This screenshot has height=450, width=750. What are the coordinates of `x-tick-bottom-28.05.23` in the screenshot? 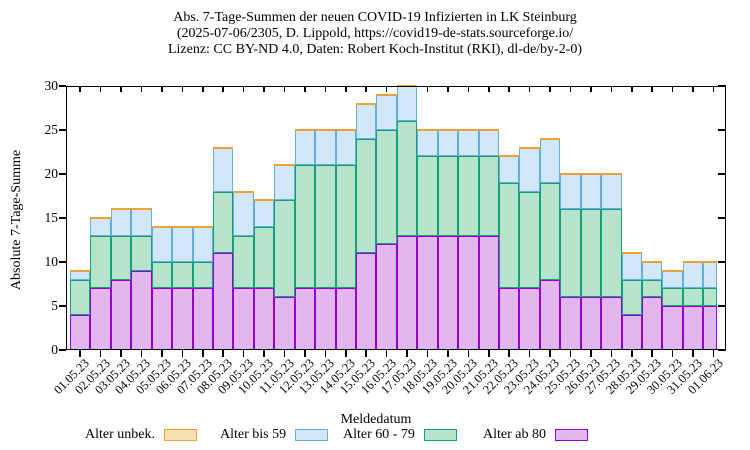 It's located at (632, 353).